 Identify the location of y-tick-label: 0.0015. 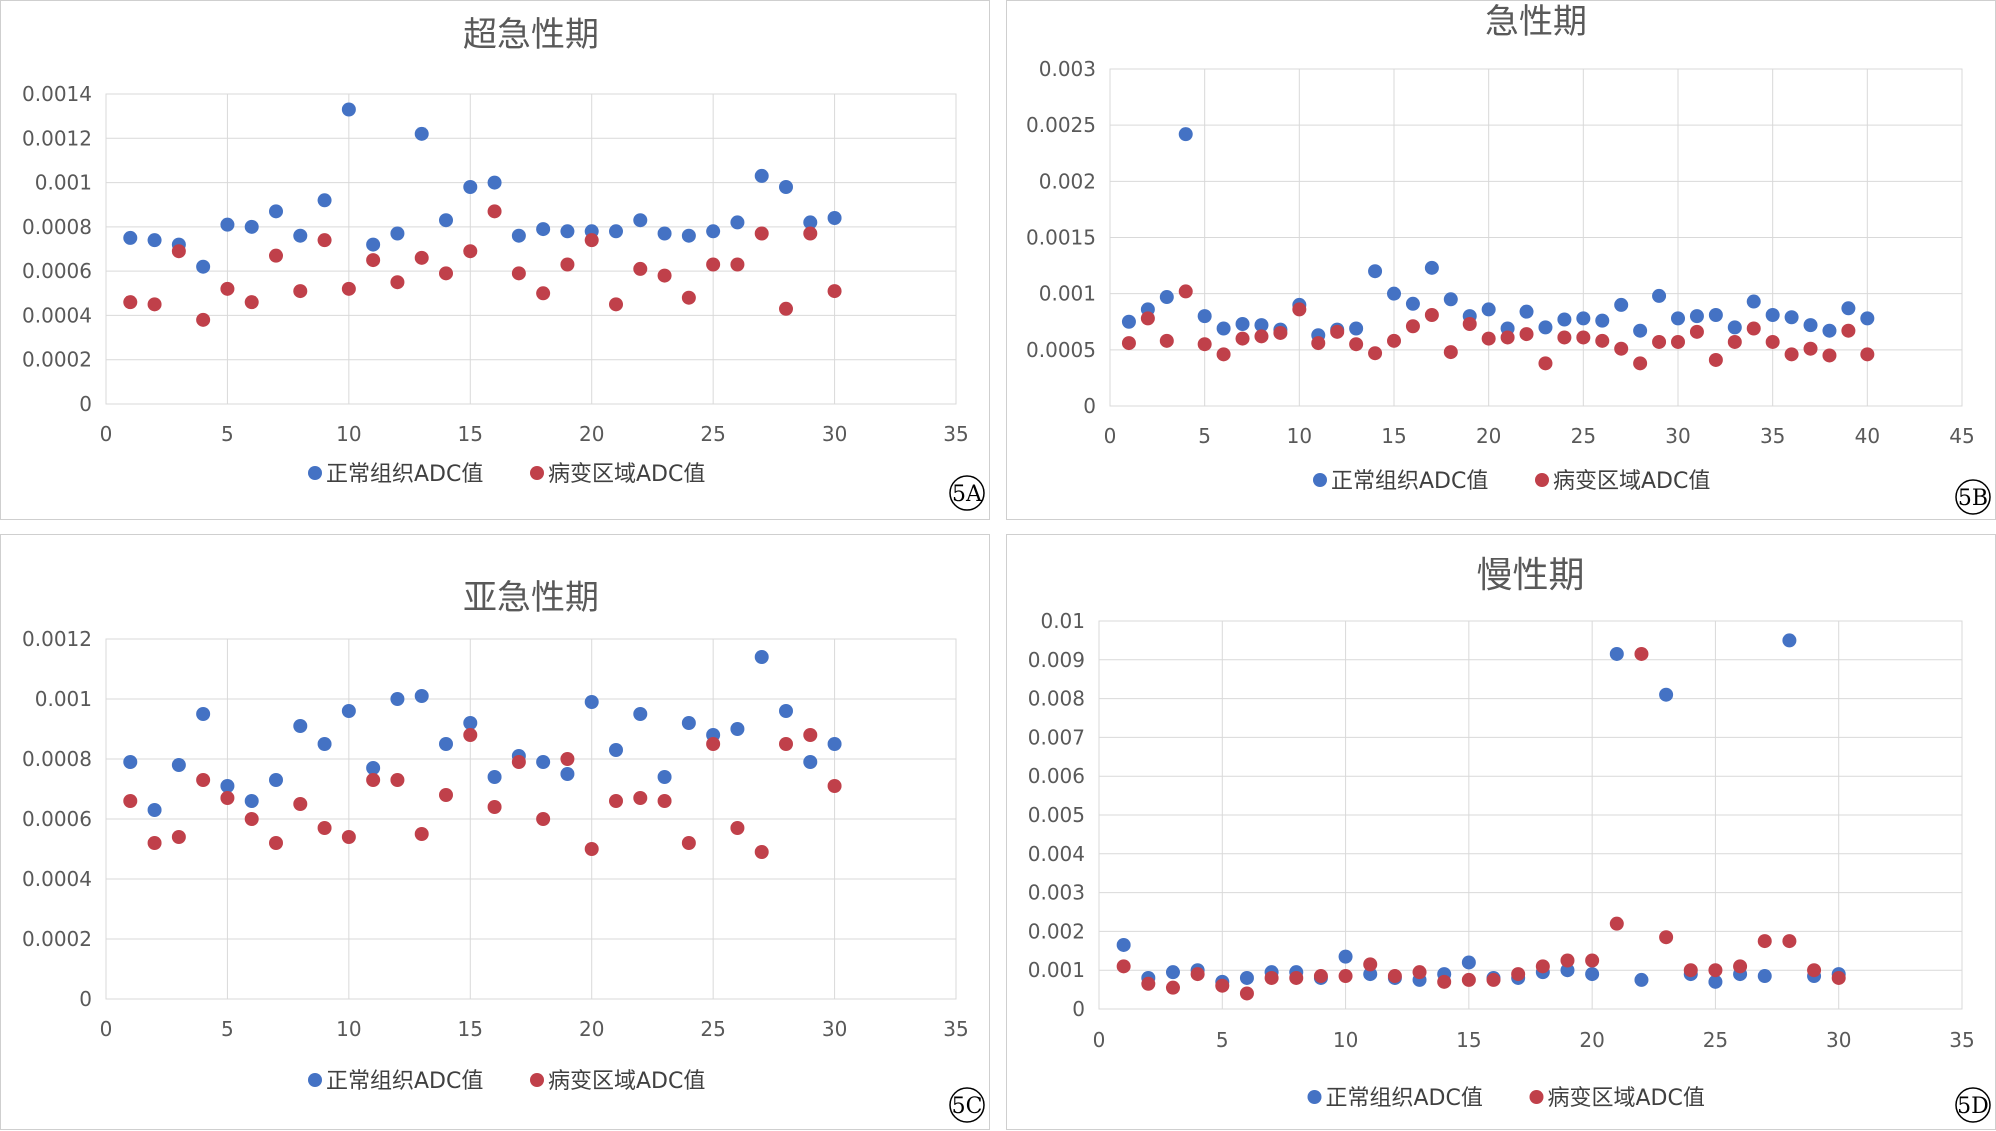
(1061, 238).